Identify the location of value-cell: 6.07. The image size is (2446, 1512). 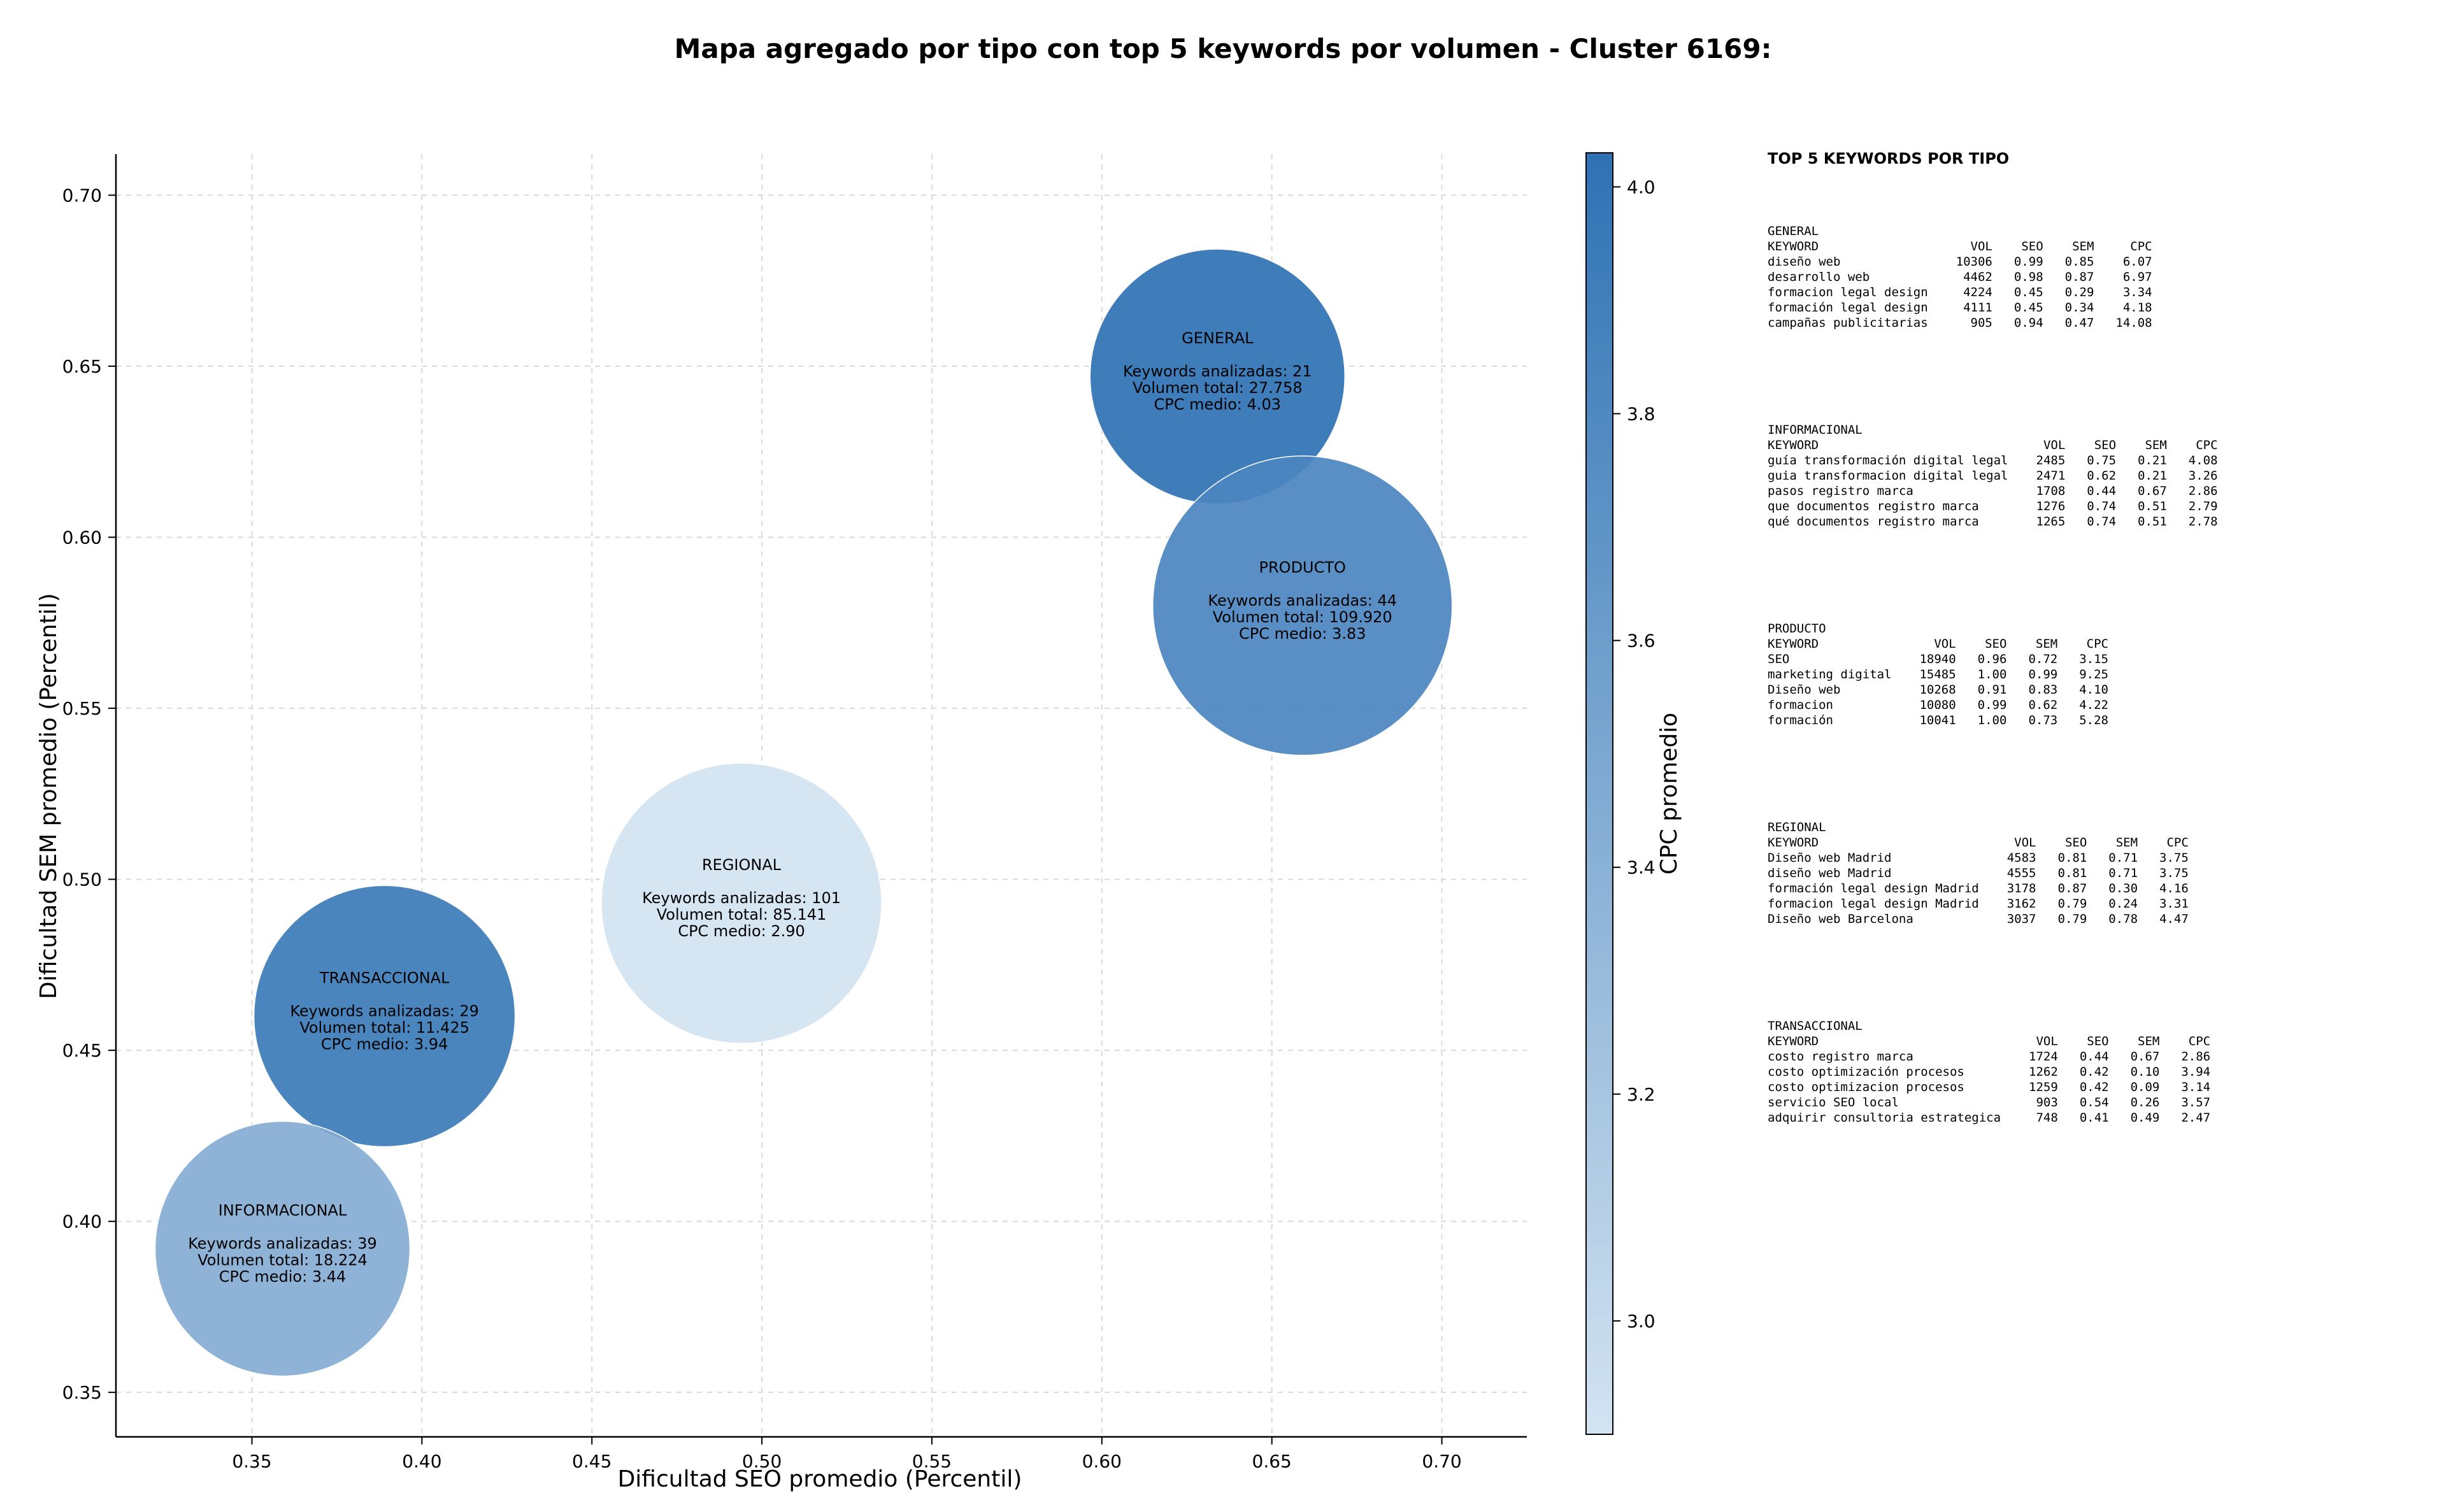
(2137, 262).